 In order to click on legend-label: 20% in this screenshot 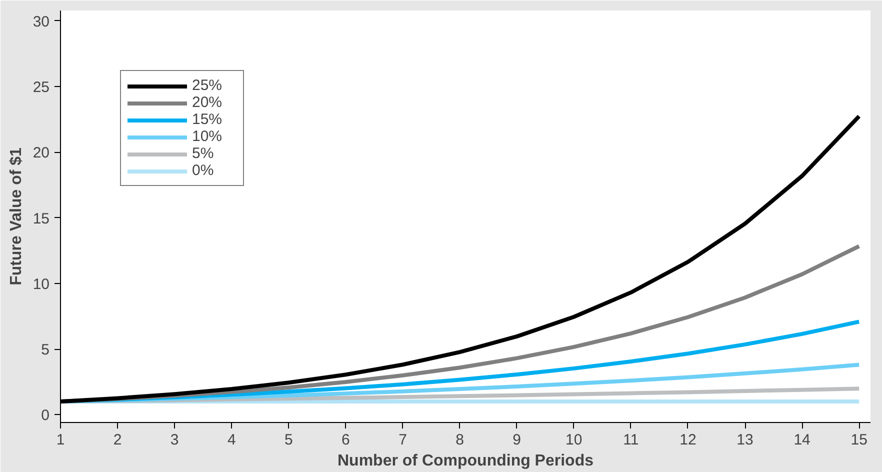, I will do `click(208, 102)`.